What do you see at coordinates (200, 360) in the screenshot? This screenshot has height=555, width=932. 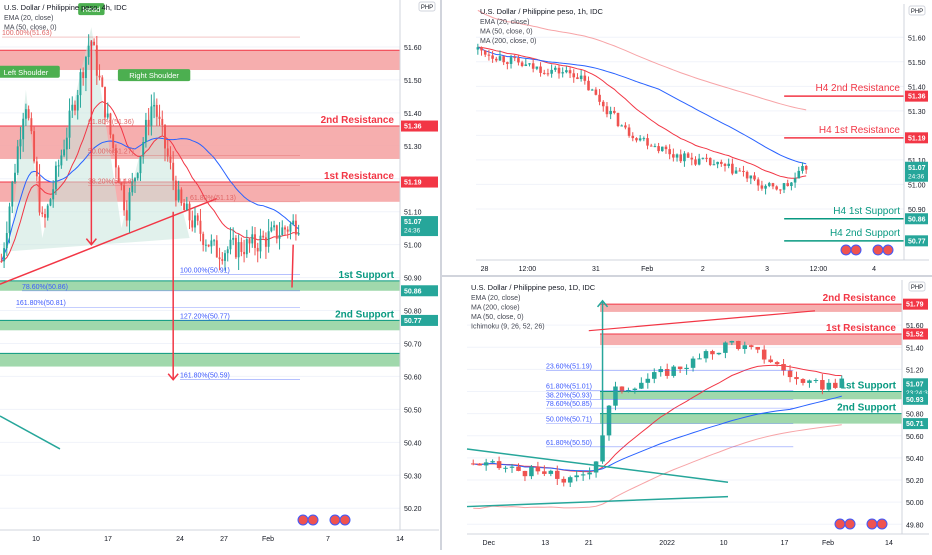 I see `h4-support-zone` at bounding box center [200, 360].